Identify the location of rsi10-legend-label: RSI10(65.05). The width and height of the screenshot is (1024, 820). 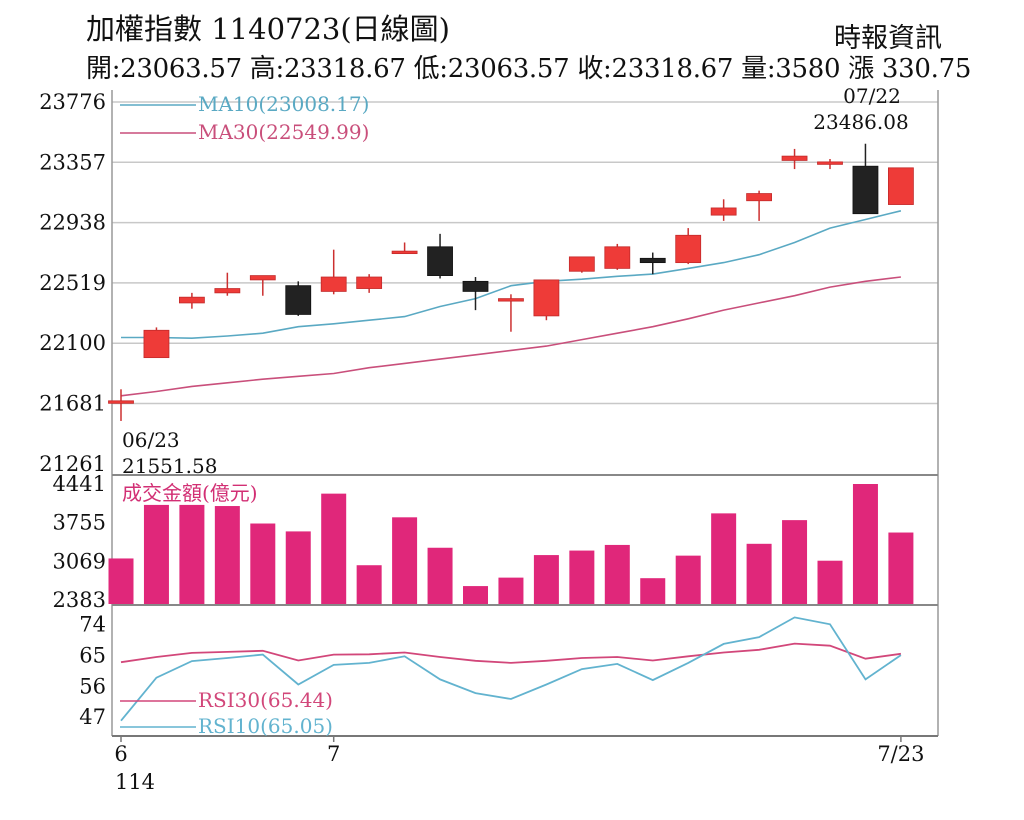
(265, 726).